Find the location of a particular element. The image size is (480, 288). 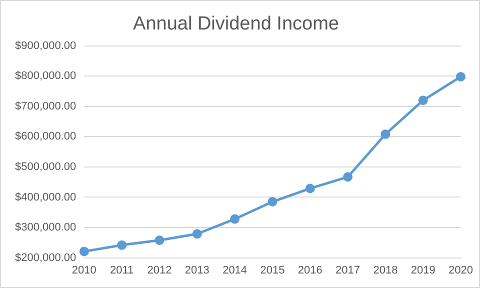

x-tick-label: 2019 is located at coordinates (423, 270).